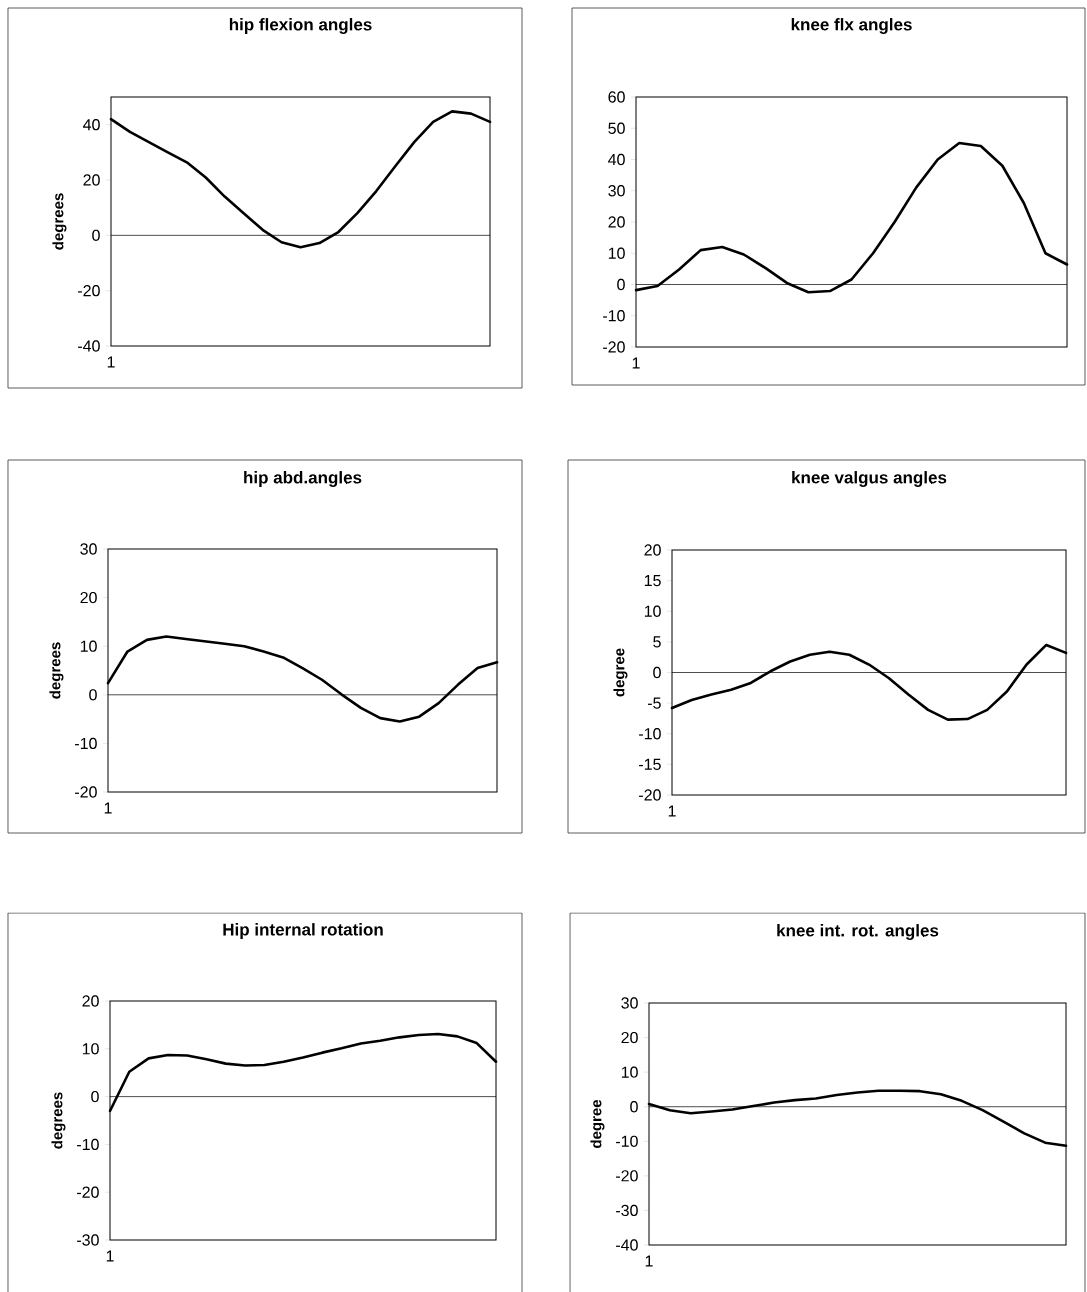  I want to click on chart-title: Hip internal rotation, so click(303, 931).